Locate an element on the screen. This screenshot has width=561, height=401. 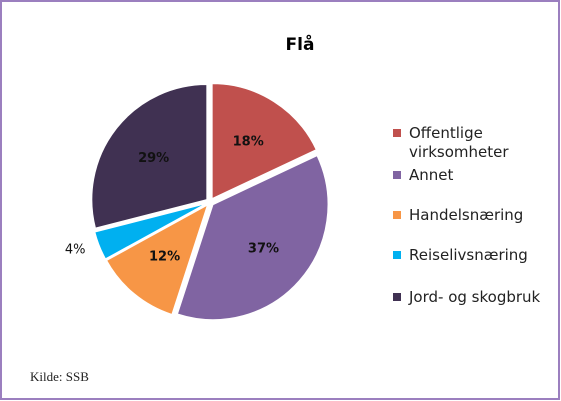
data-label: 4% is located at coordinates (75, 249).